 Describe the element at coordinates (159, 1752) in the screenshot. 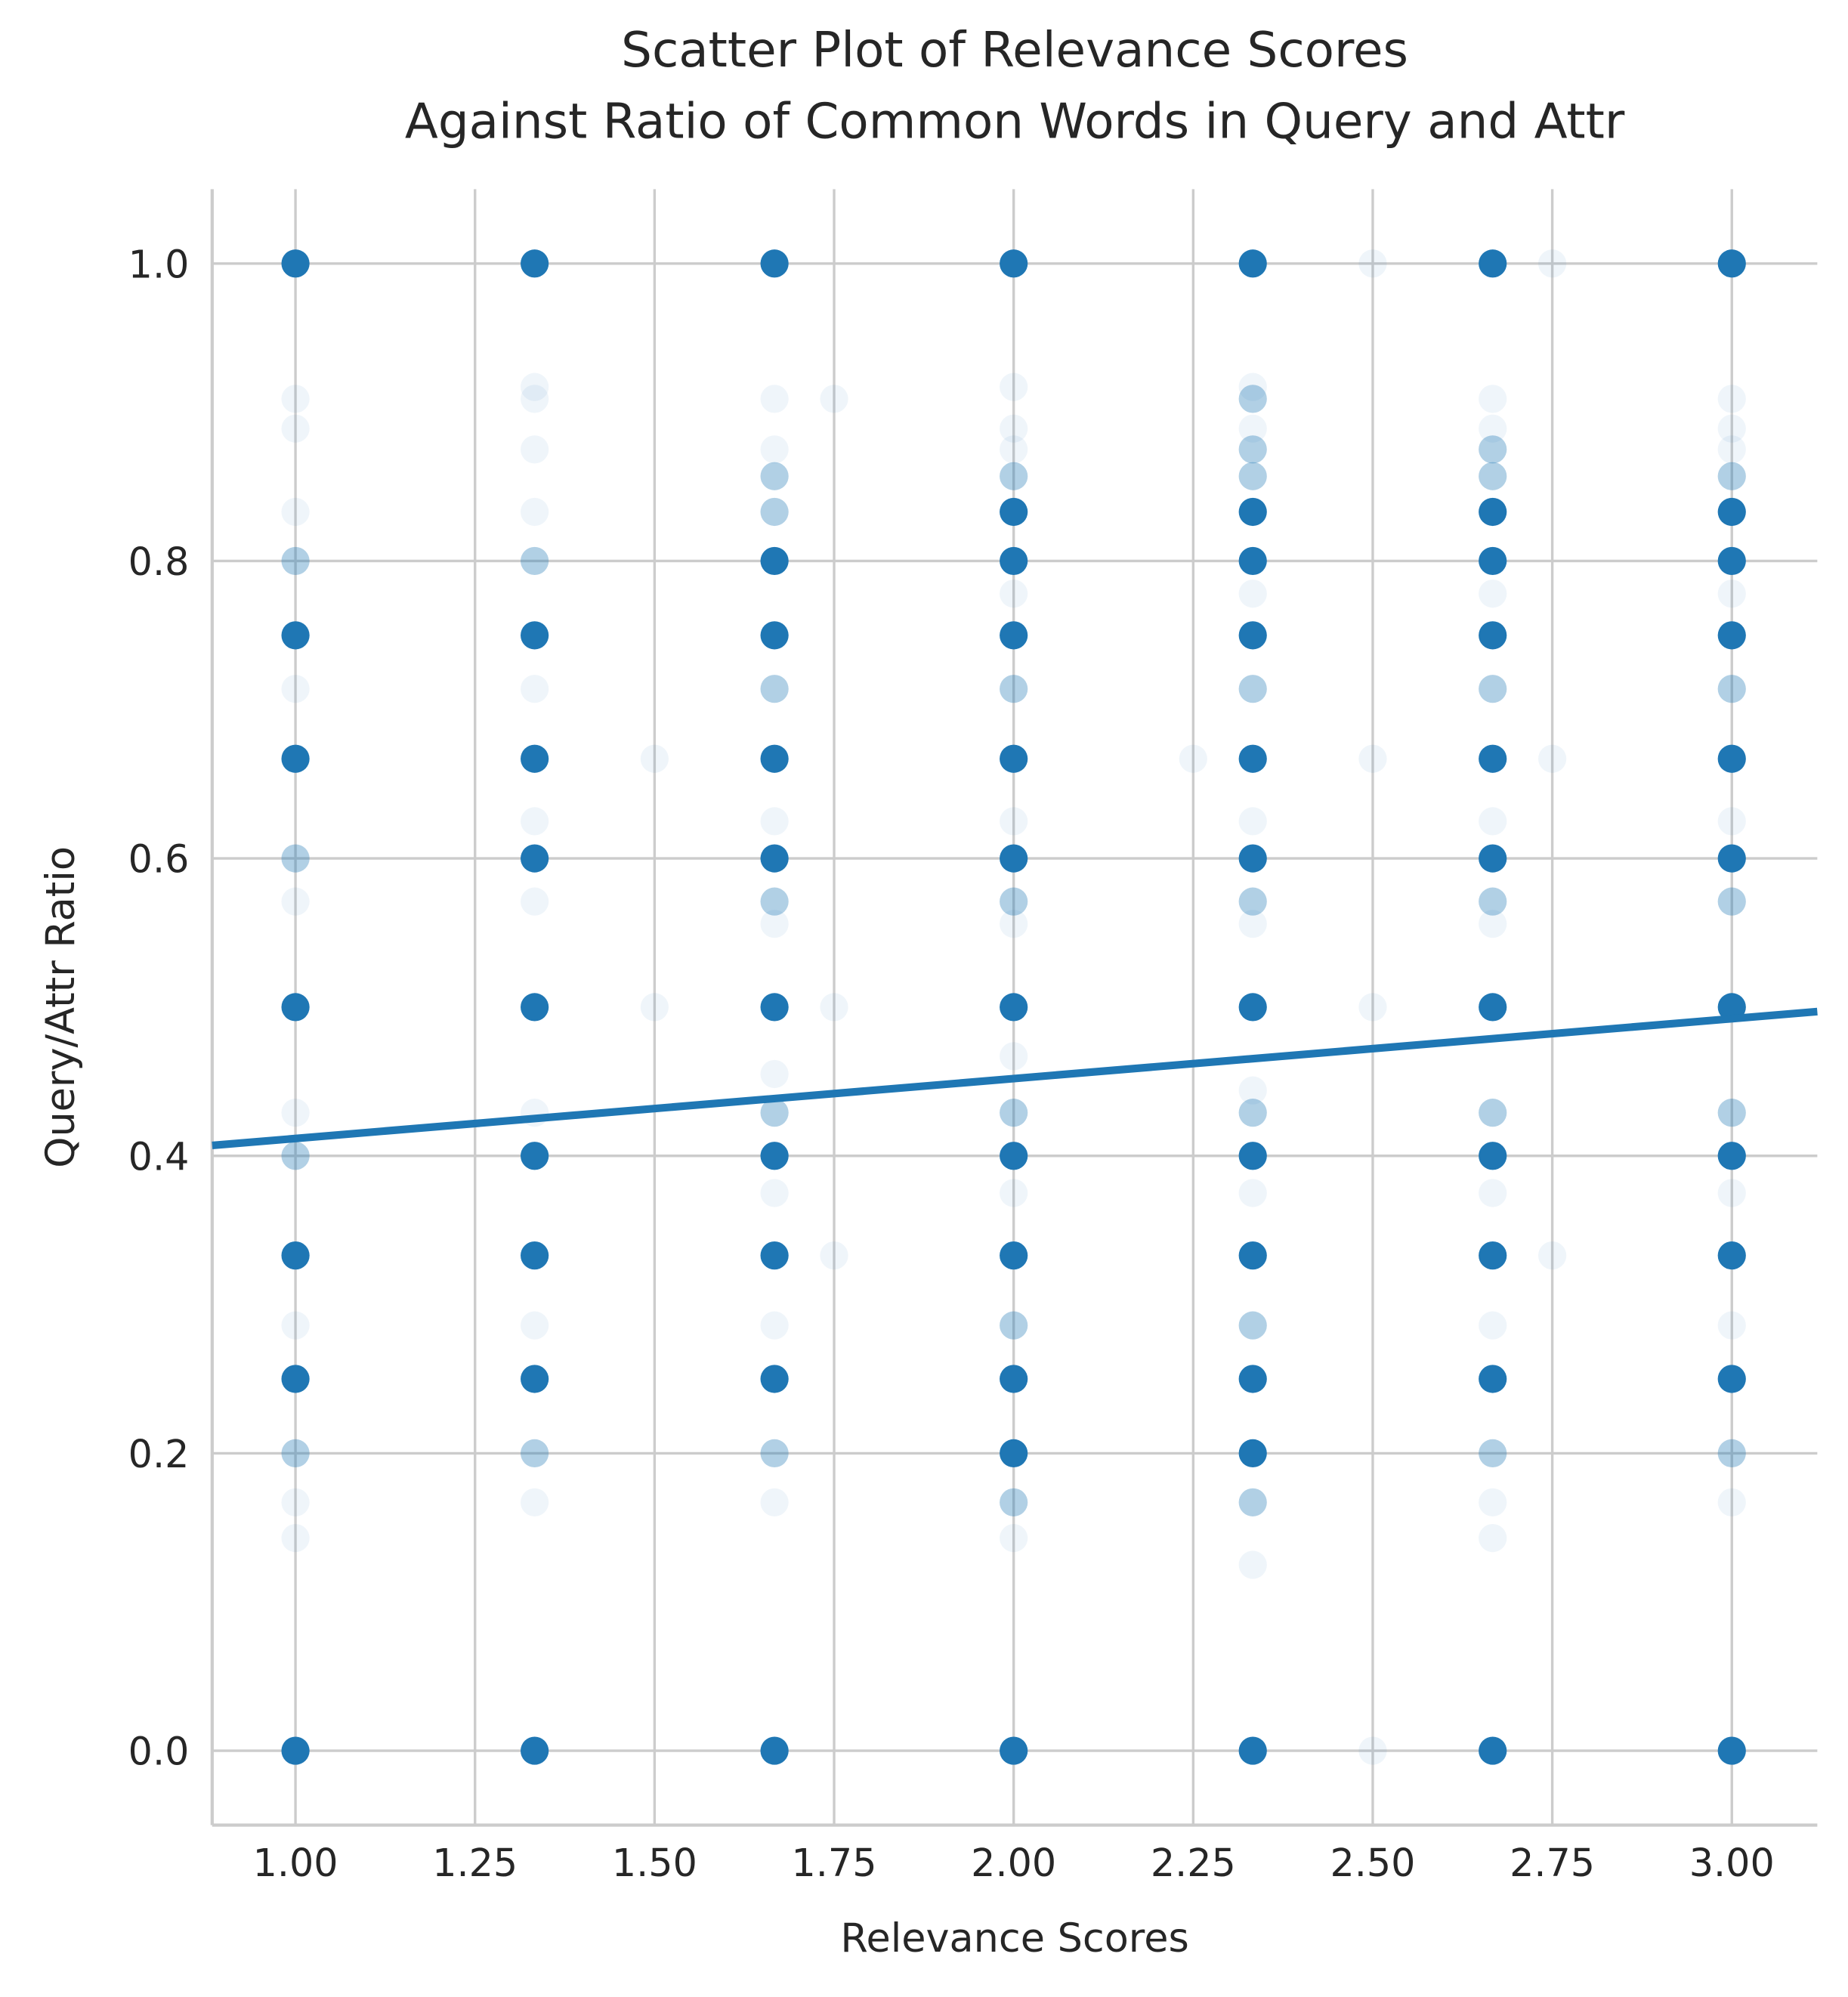

I see `y-tick-label: 0.0` at that location.